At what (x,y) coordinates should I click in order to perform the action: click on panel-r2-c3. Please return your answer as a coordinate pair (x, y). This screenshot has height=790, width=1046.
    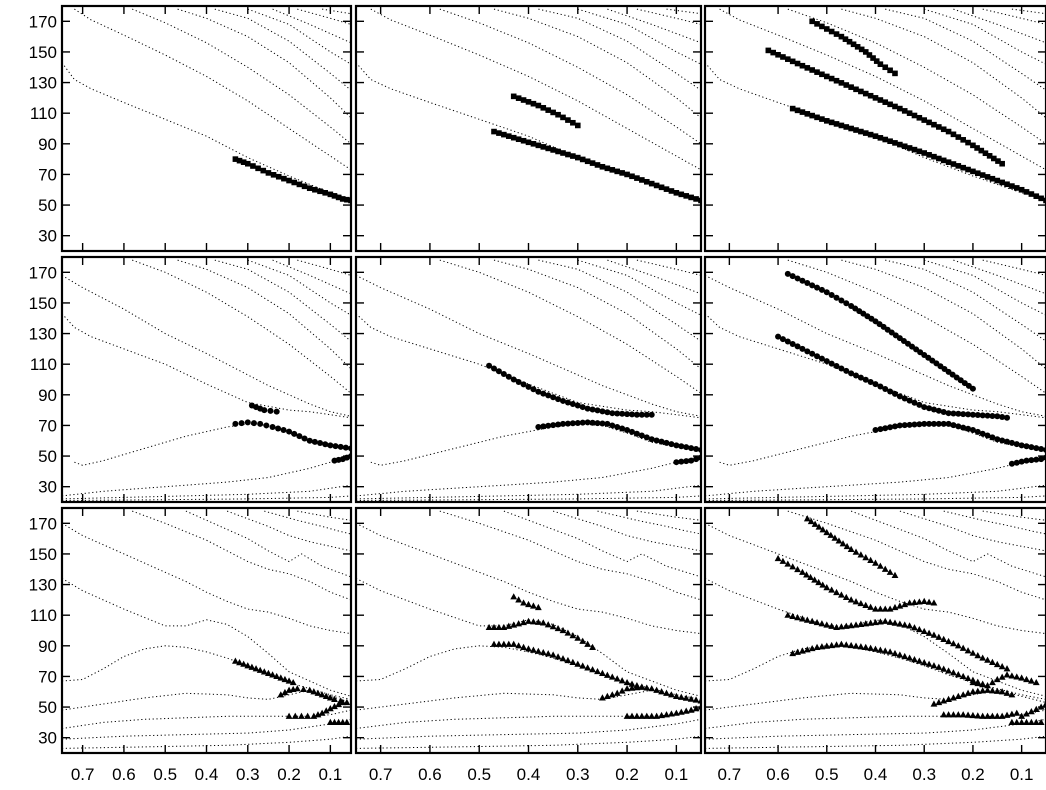
    Looking at the image, I should click on (874, 379).